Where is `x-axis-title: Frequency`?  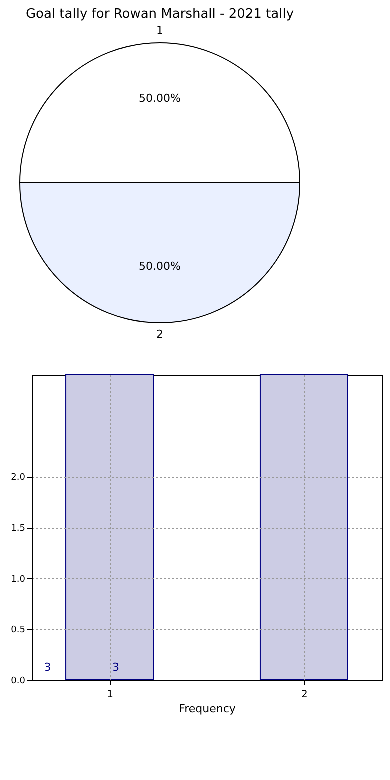 x-axis-title: Frequency is located at coordinates (207, 709).